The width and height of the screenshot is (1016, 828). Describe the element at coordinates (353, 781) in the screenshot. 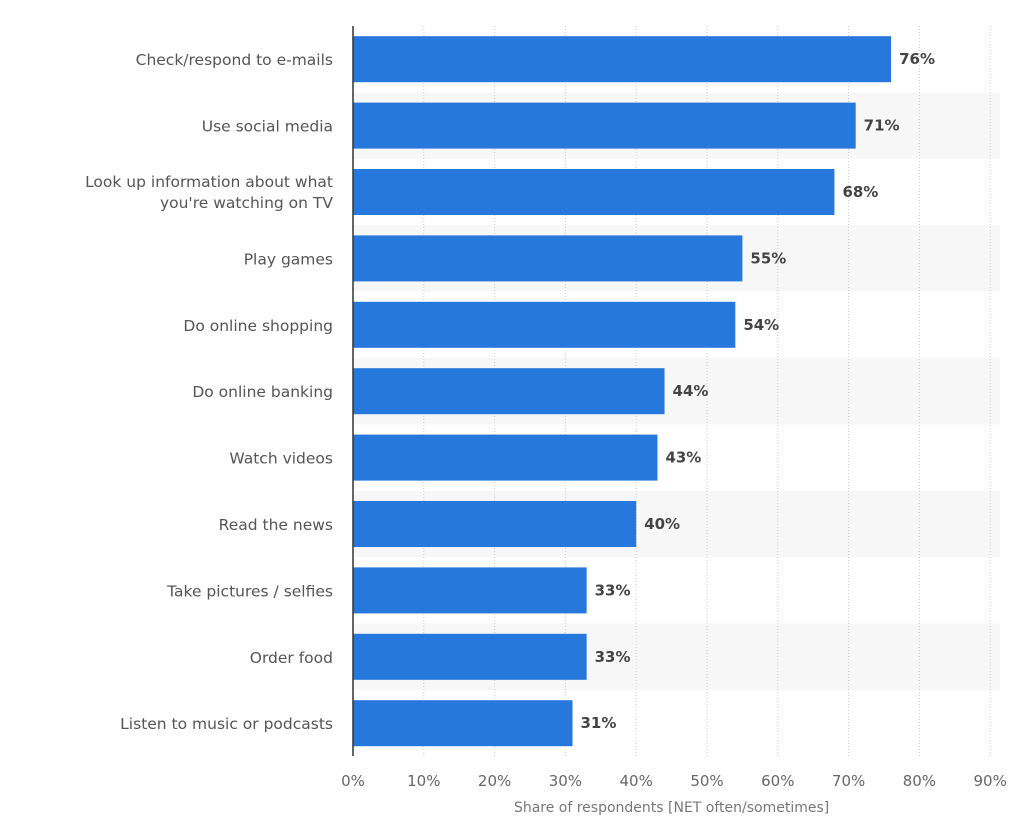

I see `x-tick-label: 0%` at that location.